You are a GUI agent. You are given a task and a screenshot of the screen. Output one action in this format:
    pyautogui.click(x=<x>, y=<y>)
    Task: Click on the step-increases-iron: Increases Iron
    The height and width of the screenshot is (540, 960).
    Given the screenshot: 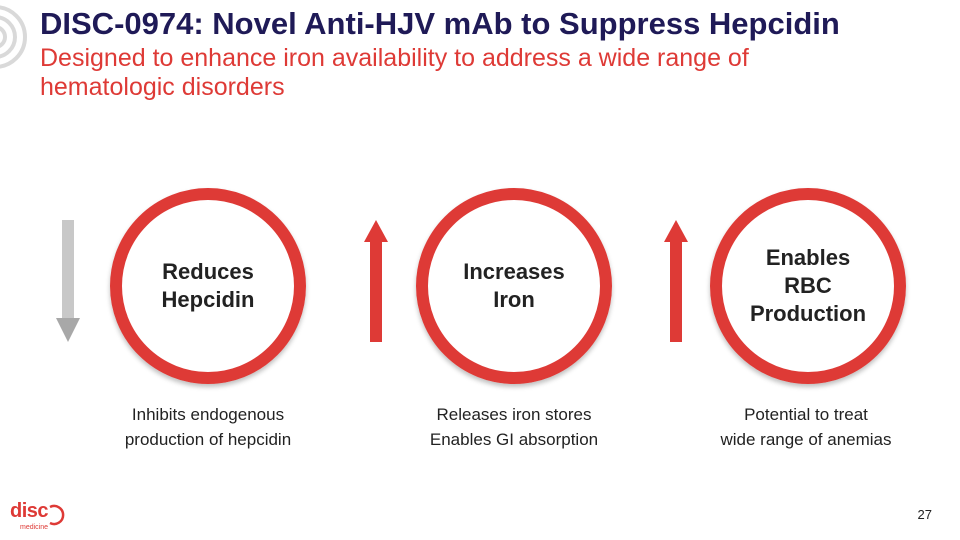 What is the action you would take?
    pyautogui.click(x=514, y=286)
    